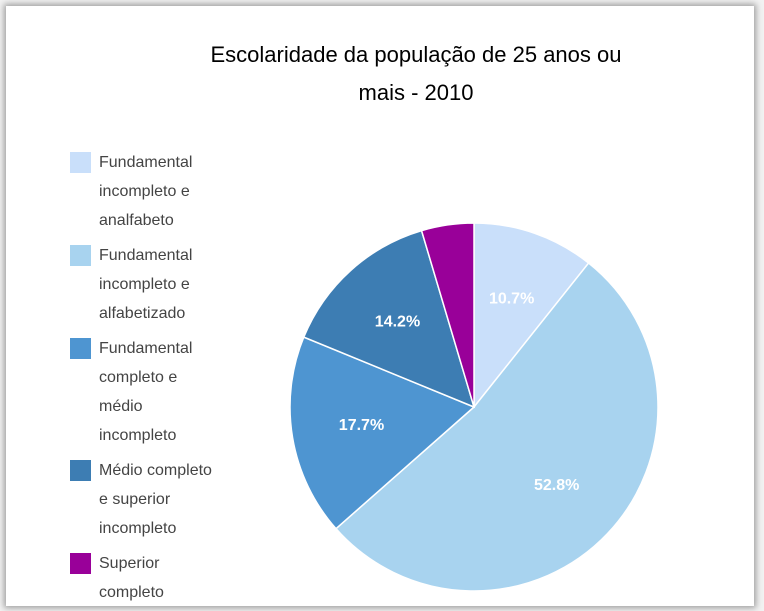 The width and height of the screenshot is (764, 611). I want to click on legend-item: Médio completo e superior incompleto, so click(144, 499).